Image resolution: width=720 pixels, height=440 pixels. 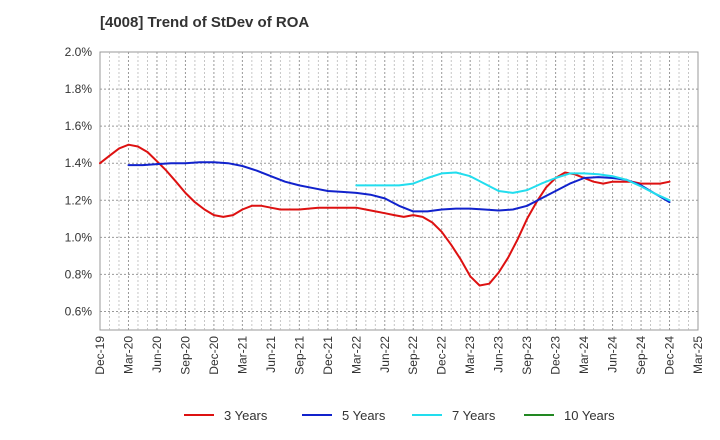 I want to click on x-tick-label: Sep-21, so click(x=299, y=355).